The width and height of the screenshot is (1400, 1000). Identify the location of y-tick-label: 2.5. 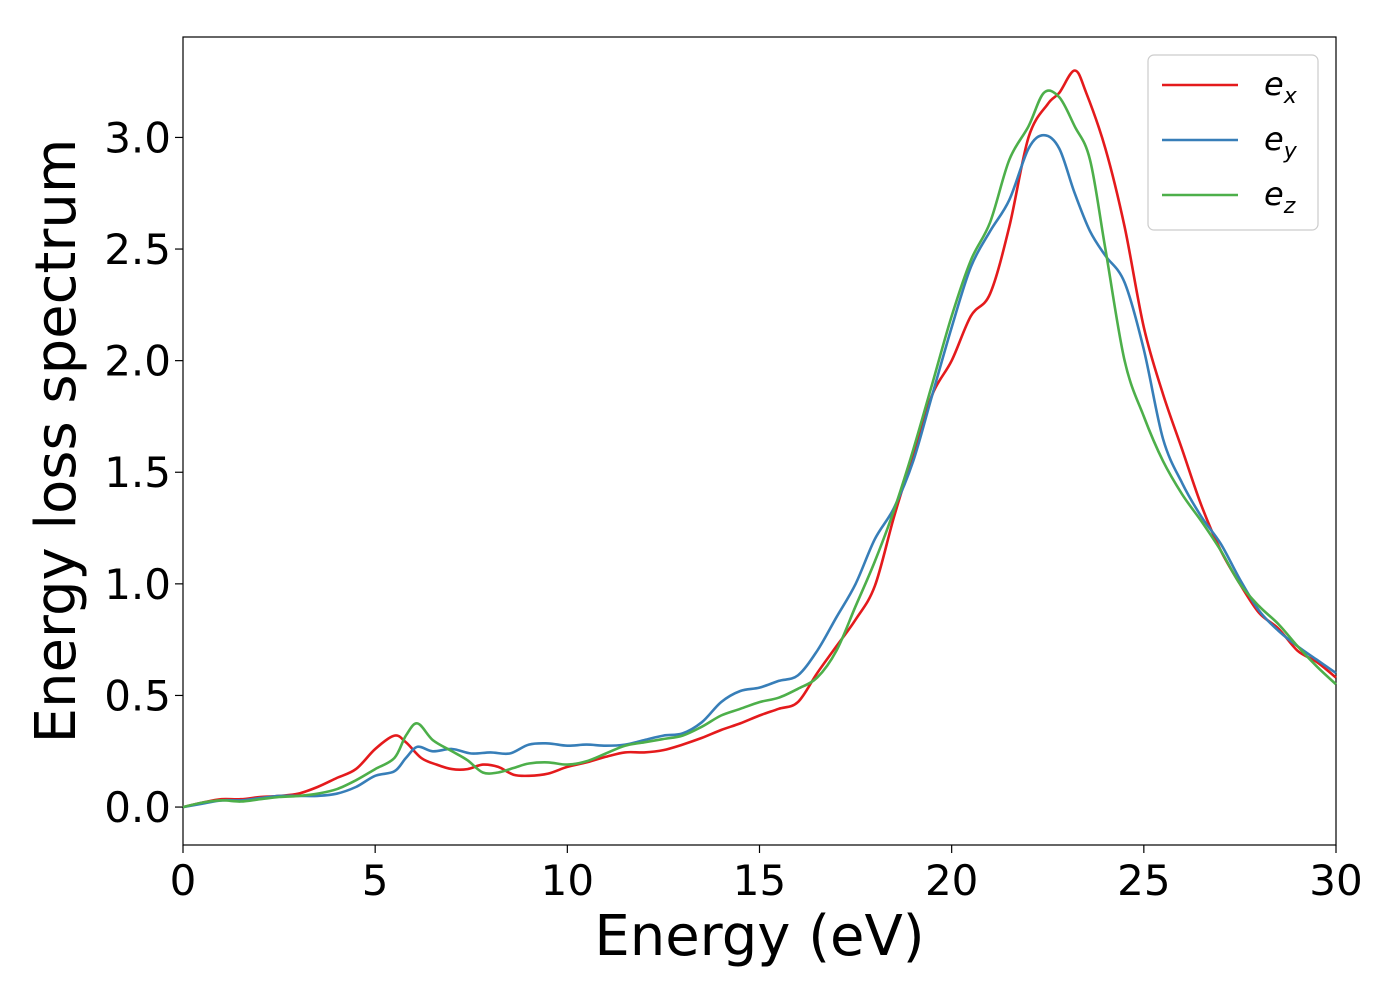
(137, 249).